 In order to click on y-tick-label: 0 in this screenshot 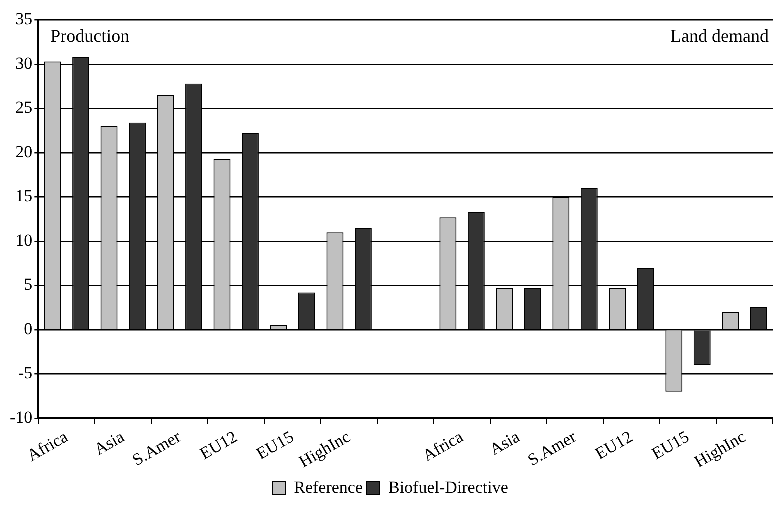, I will do `click(28, 328)`.